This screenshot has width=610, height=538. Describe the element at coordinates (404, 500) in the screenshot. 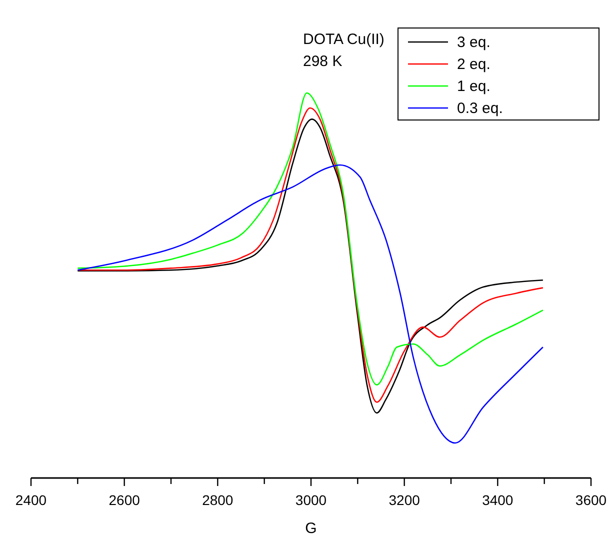

I see `x-tick-label: 3200` at that location.